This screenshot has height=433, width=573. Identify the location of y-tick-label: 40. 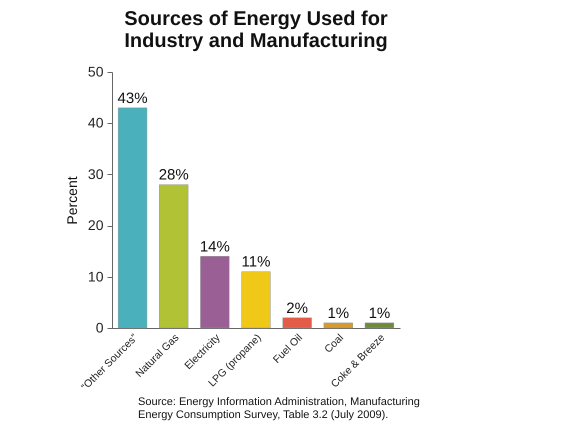
(96, 122).